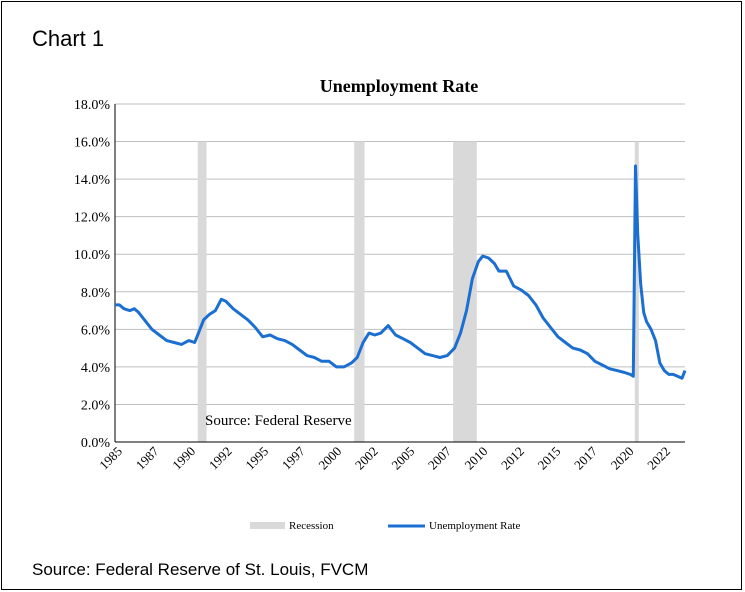 The height and width of the screenshot is (592, 745). What do you see at coordinates (385, 526) in the screenshot?
I see `legend: Recession Unemployment Rate` at bounding box center [385, 526].